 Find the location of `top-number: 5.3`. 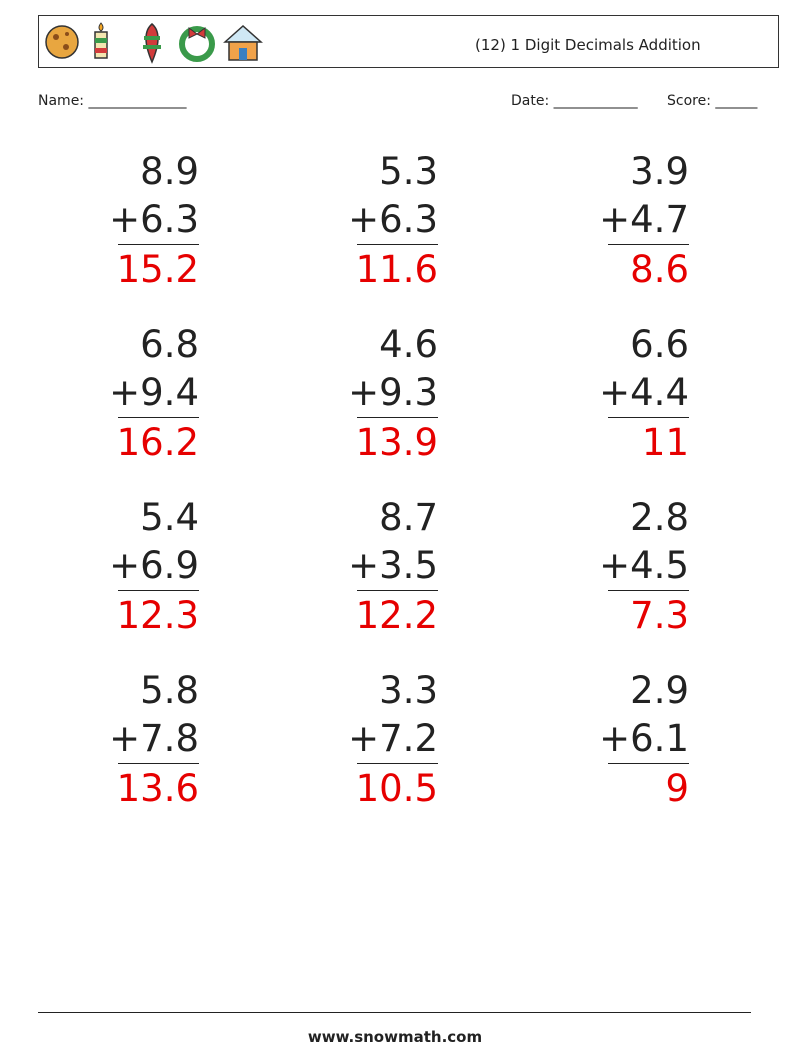

top-number: 5.3 is located at coordinates (408, 171).